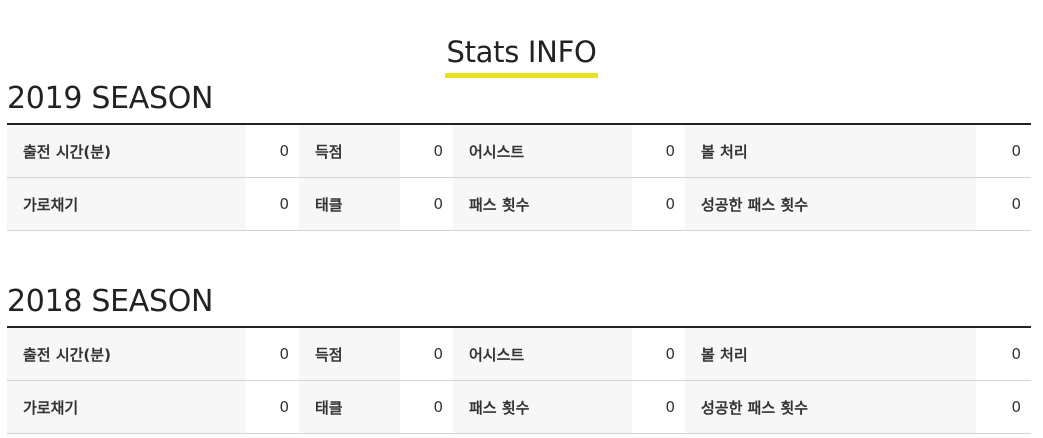 This screenshot has width=1043, height=438. I want to click on page-title: Stats INFO, so click(521, 56).